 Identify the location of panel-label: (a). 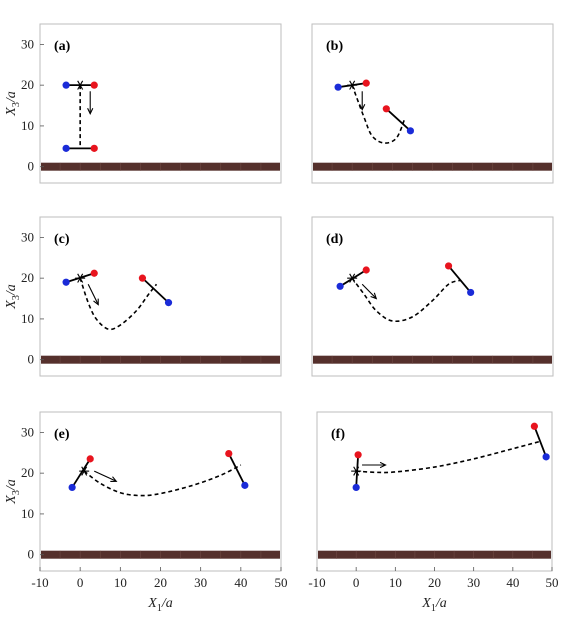
(62, 46).